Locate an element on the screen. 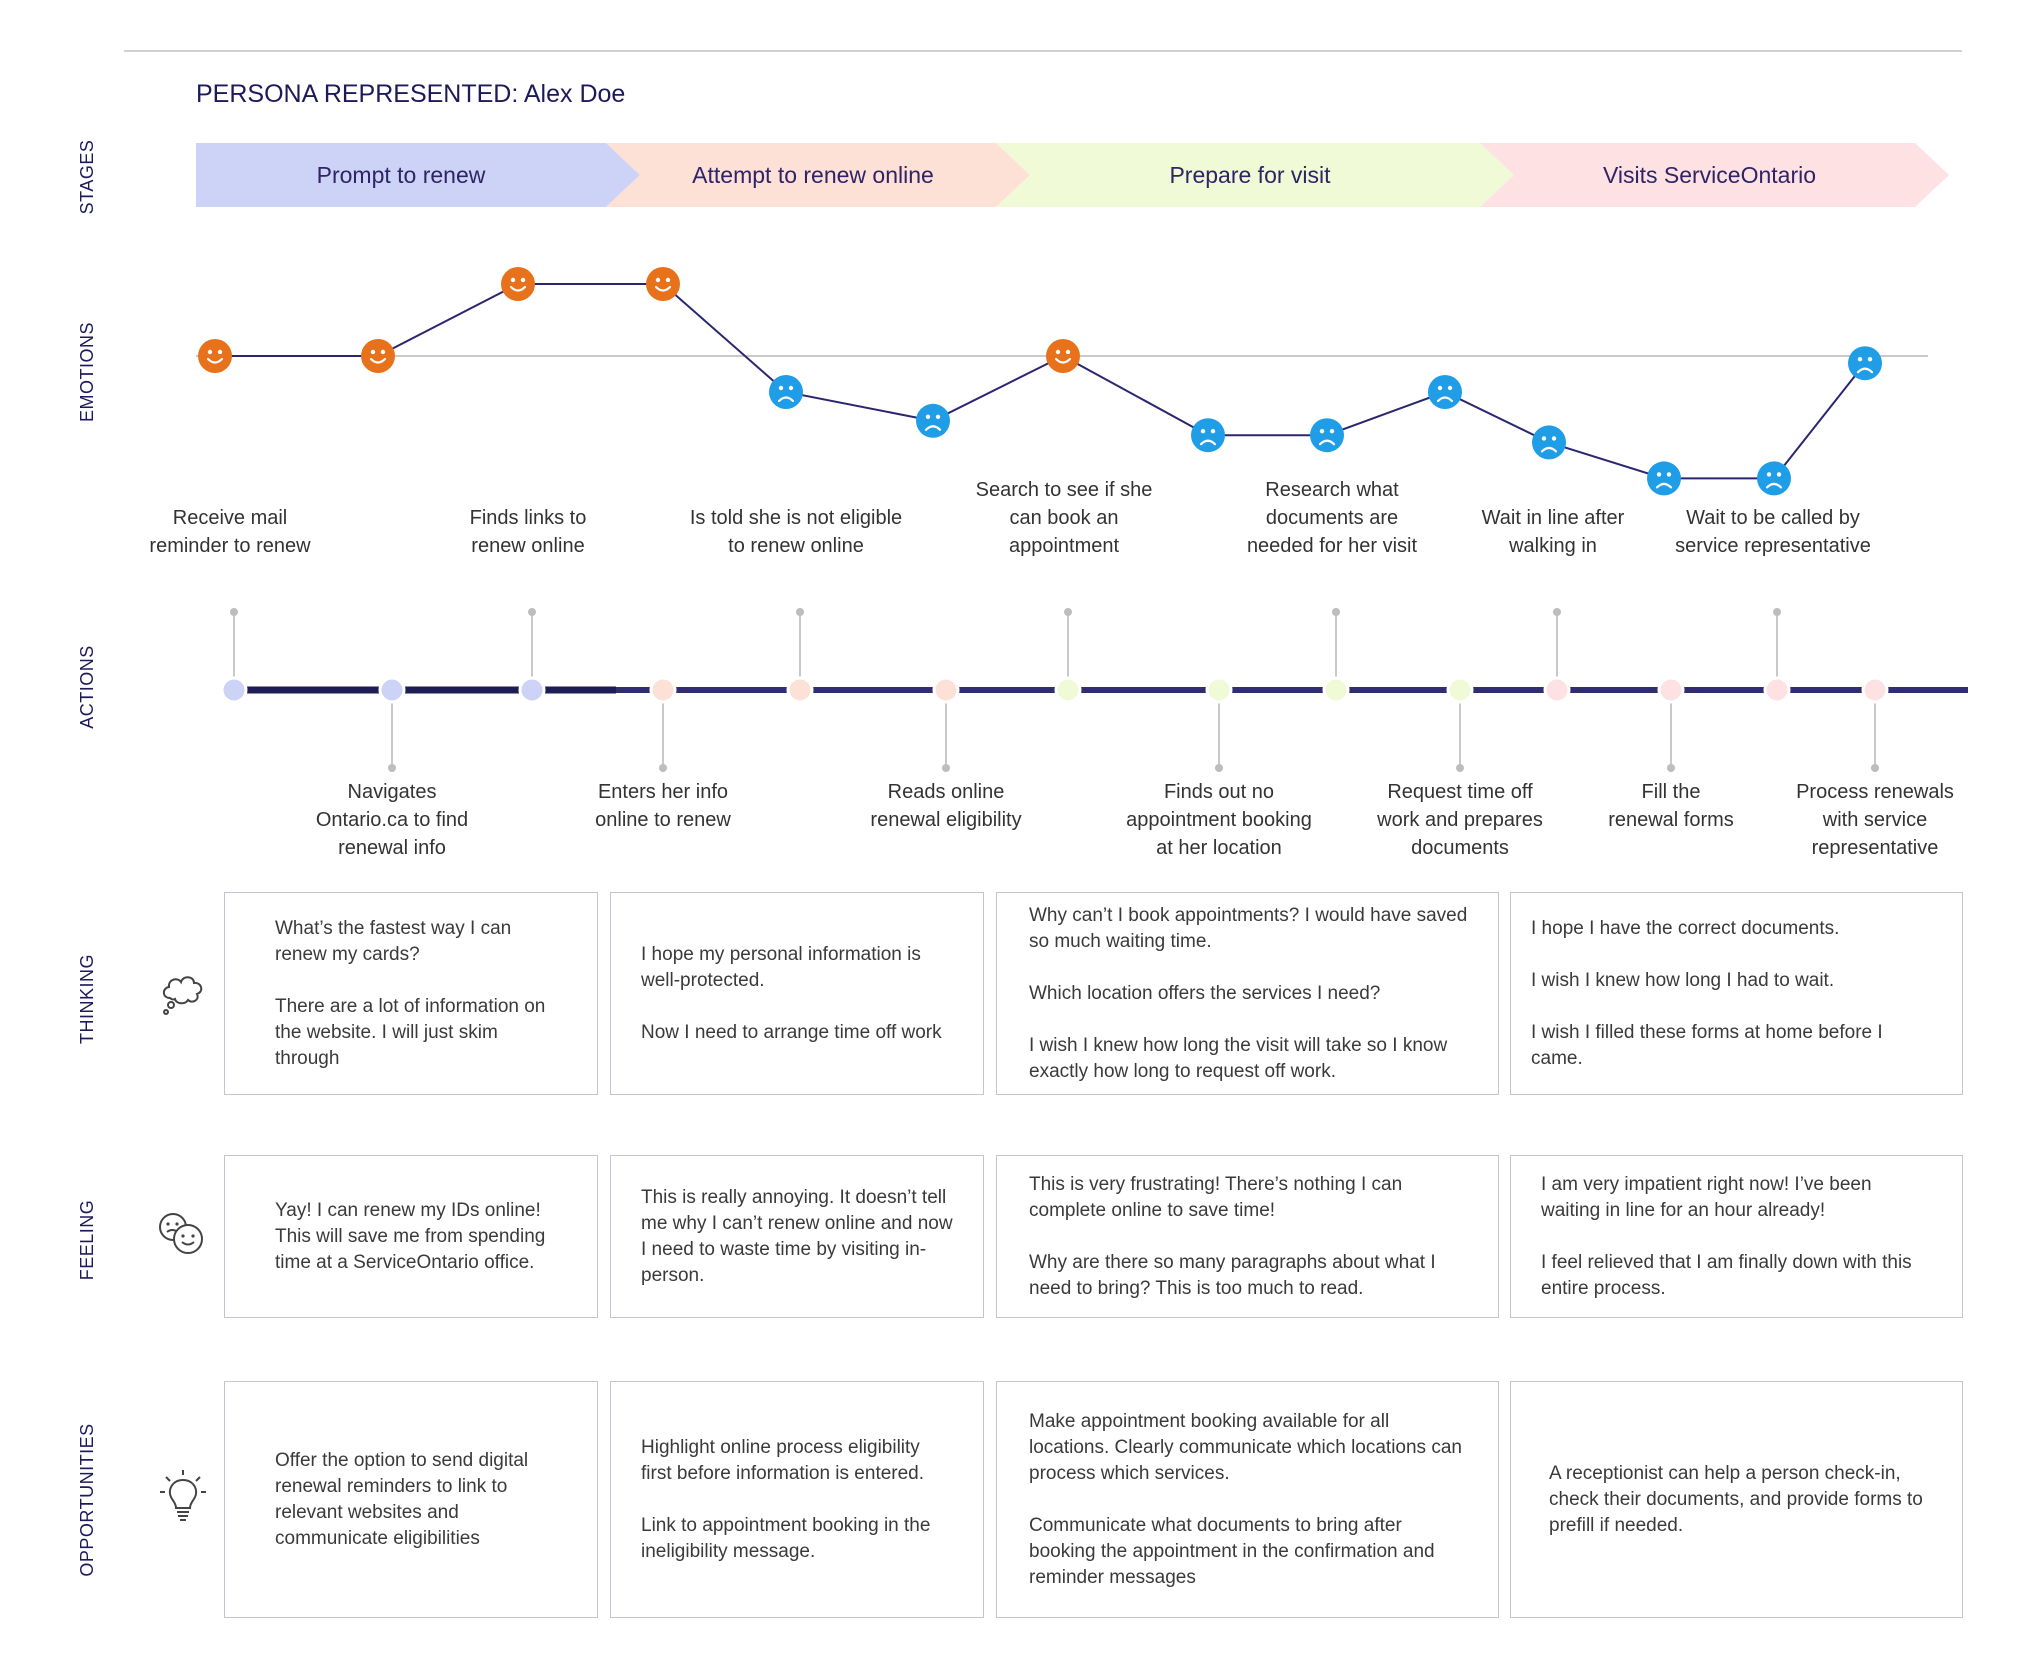  persona-title: PERSONA REPRESENTED: Alex Doe is located at coordinates (411, 94).